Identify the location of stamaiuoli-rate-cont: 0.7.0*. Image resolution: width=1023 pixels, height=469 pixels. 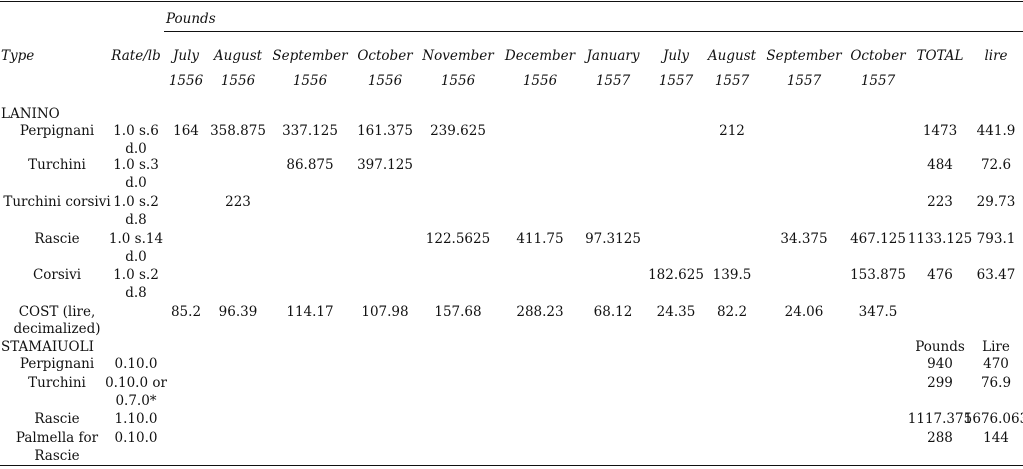
(136, 401).